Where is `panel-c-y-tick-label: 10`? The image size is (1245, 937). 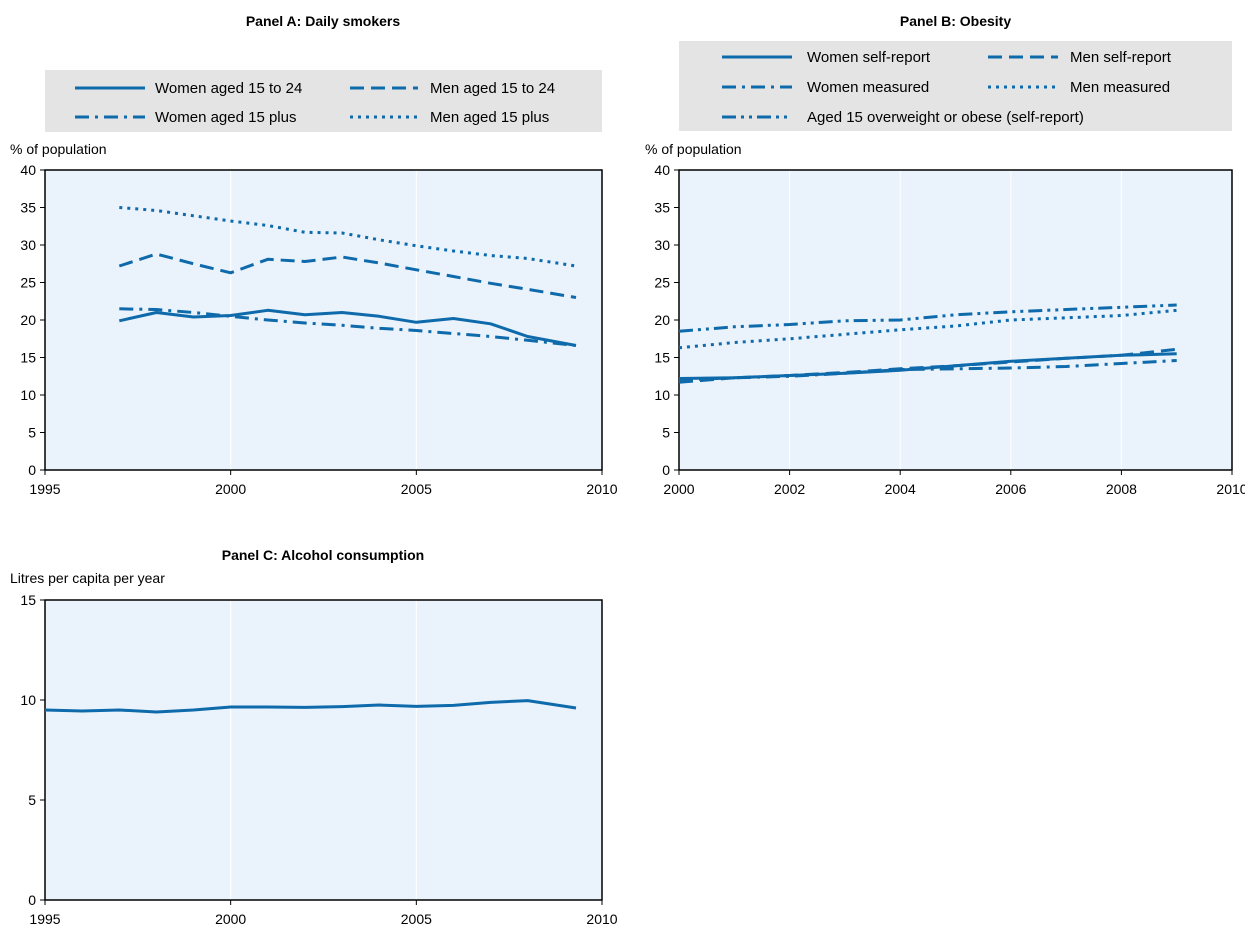
panel-c-y-tick-label: 10 is located at coordinates (28, 700).